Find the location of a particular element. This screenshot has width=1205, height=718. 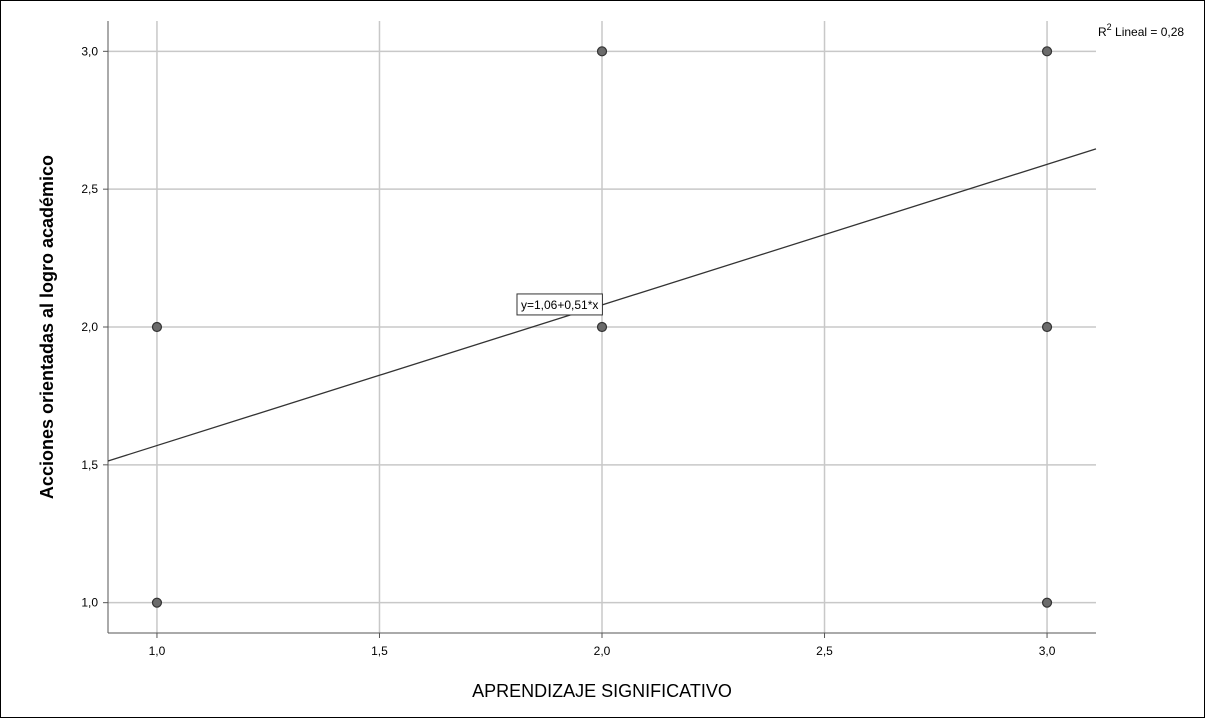

y-tick-label: 2,0 is located at coordinates (89, 327).